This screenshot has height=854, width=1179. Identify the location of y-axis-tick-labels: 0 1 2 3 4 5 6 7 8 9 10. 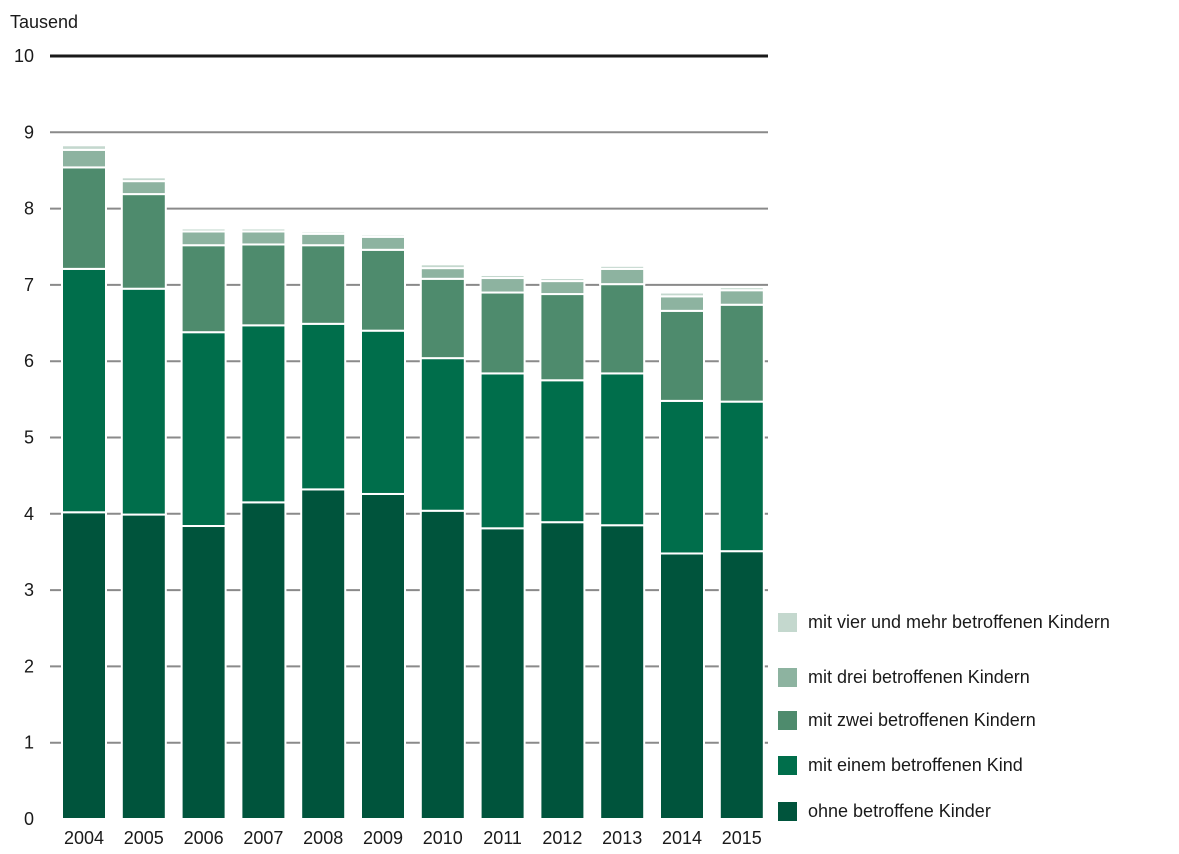
(24, 437).